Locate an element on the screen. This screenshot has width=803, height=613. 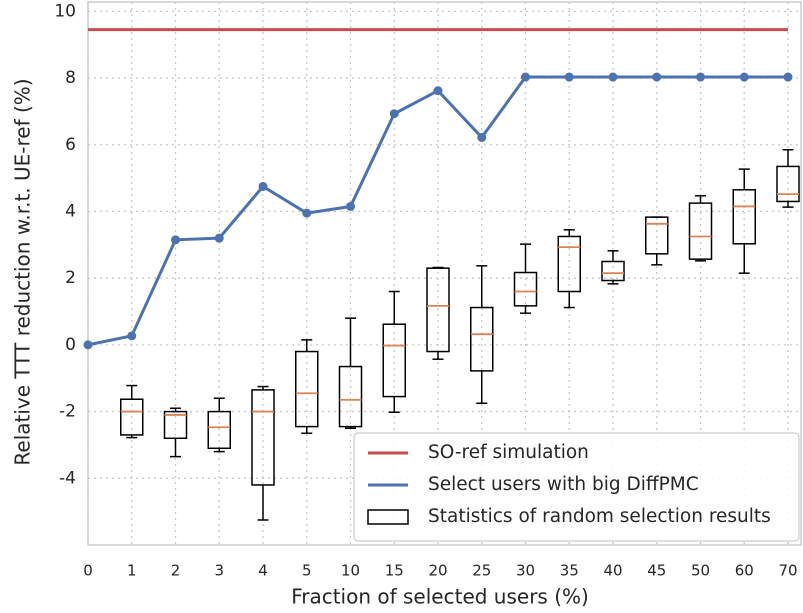
x-tick-label: 50 is located at coordinates (700, 571).